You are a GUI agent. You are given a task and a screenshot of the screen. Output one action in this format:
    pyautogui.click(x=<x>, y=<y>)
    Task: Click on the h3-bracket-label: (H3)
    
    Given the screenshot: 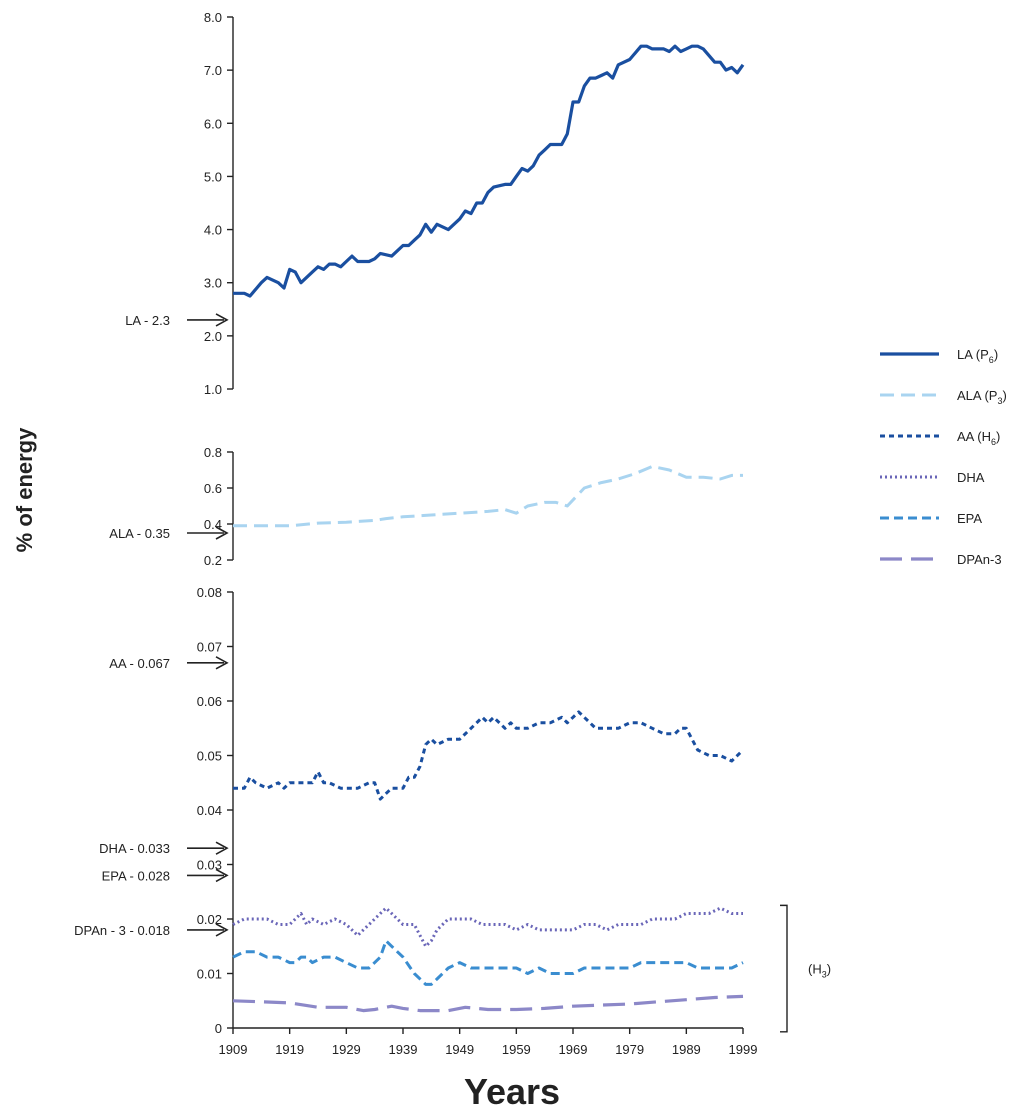 What is the action you would take?
    pyautogui.click(x=819, y=971)
    